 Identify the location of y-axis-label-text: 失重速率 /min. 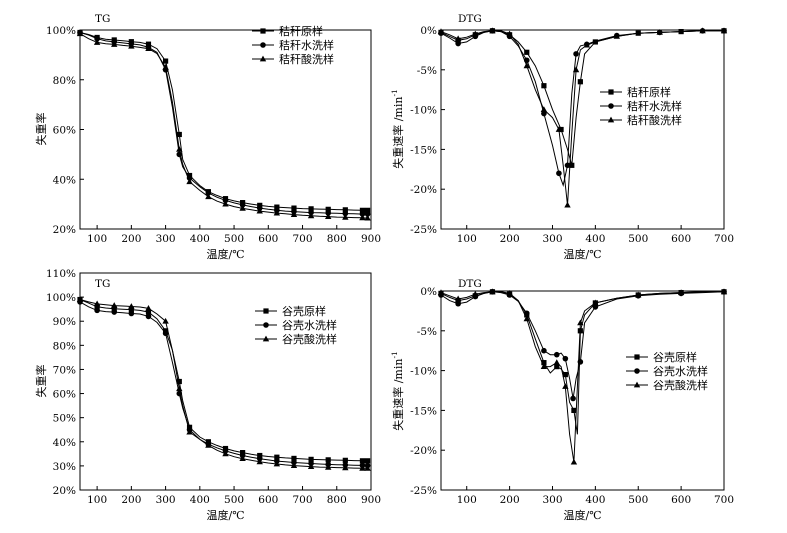
(398, 133).